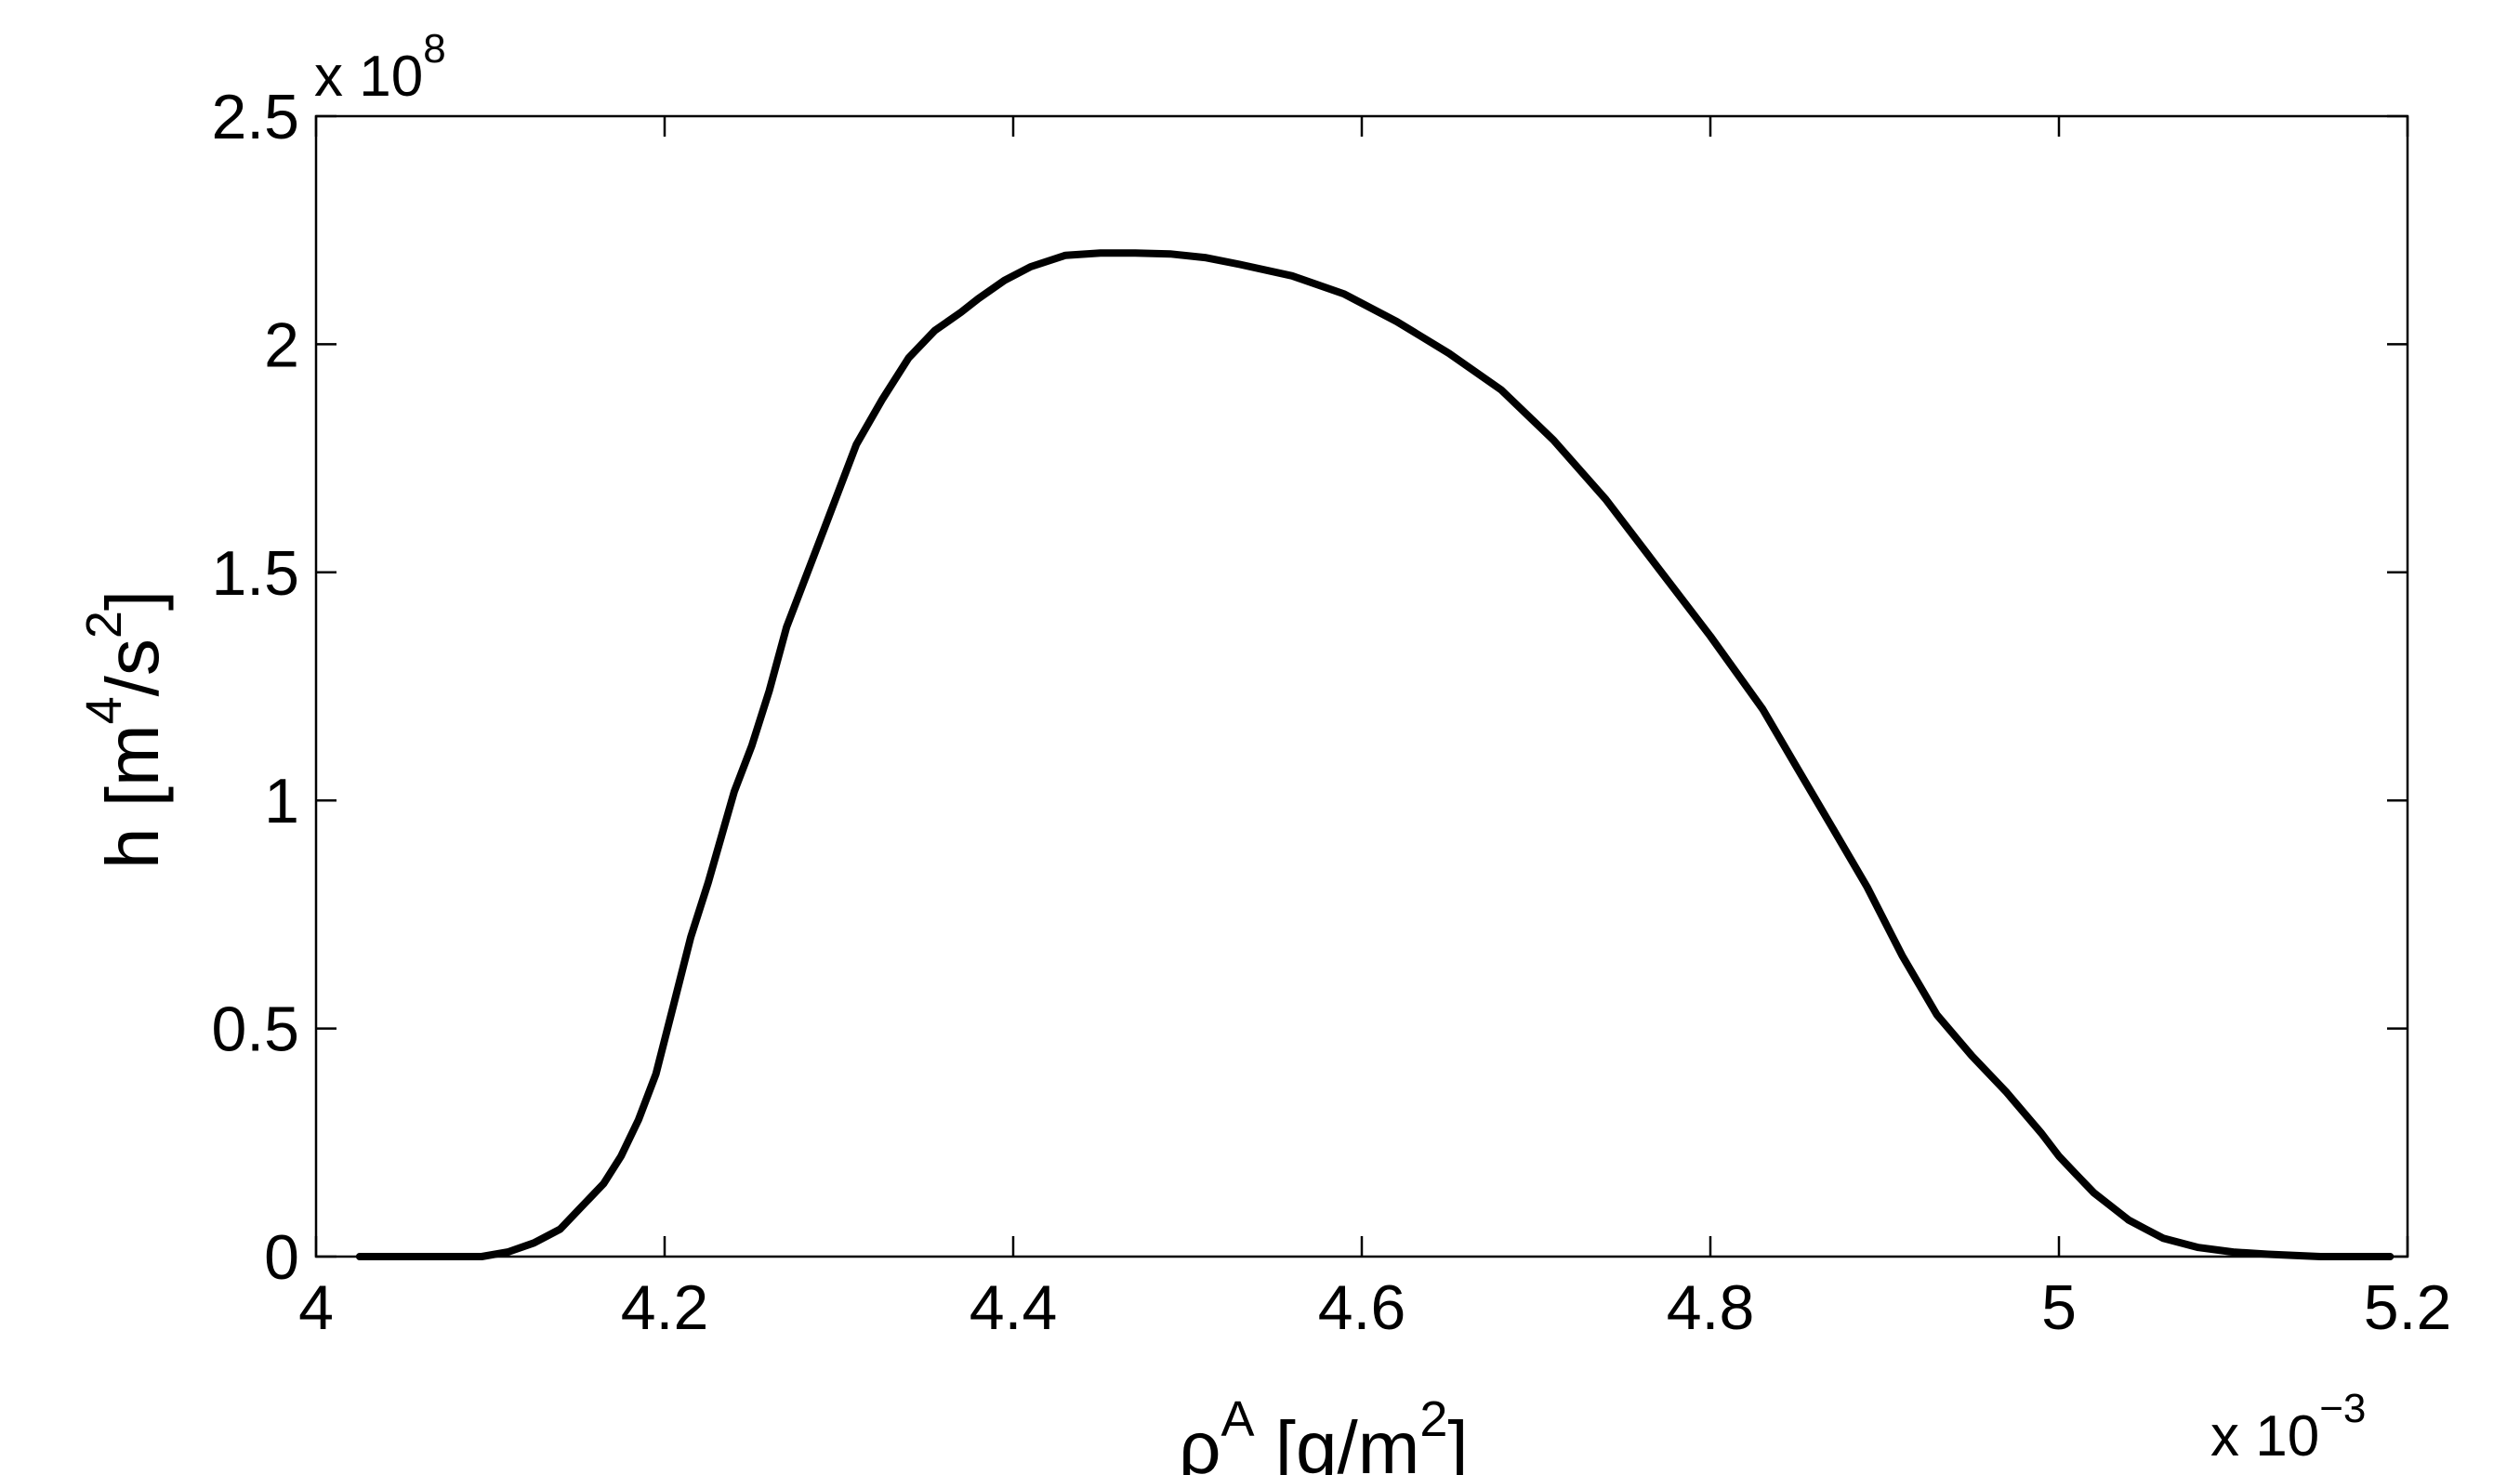 The width and height of the screenshot is (2520, 1475). What do you see at coordinates (1457, 1440) in the screenshot?
I see `x-label-close: ]` at bounding box center [1457, 1440].